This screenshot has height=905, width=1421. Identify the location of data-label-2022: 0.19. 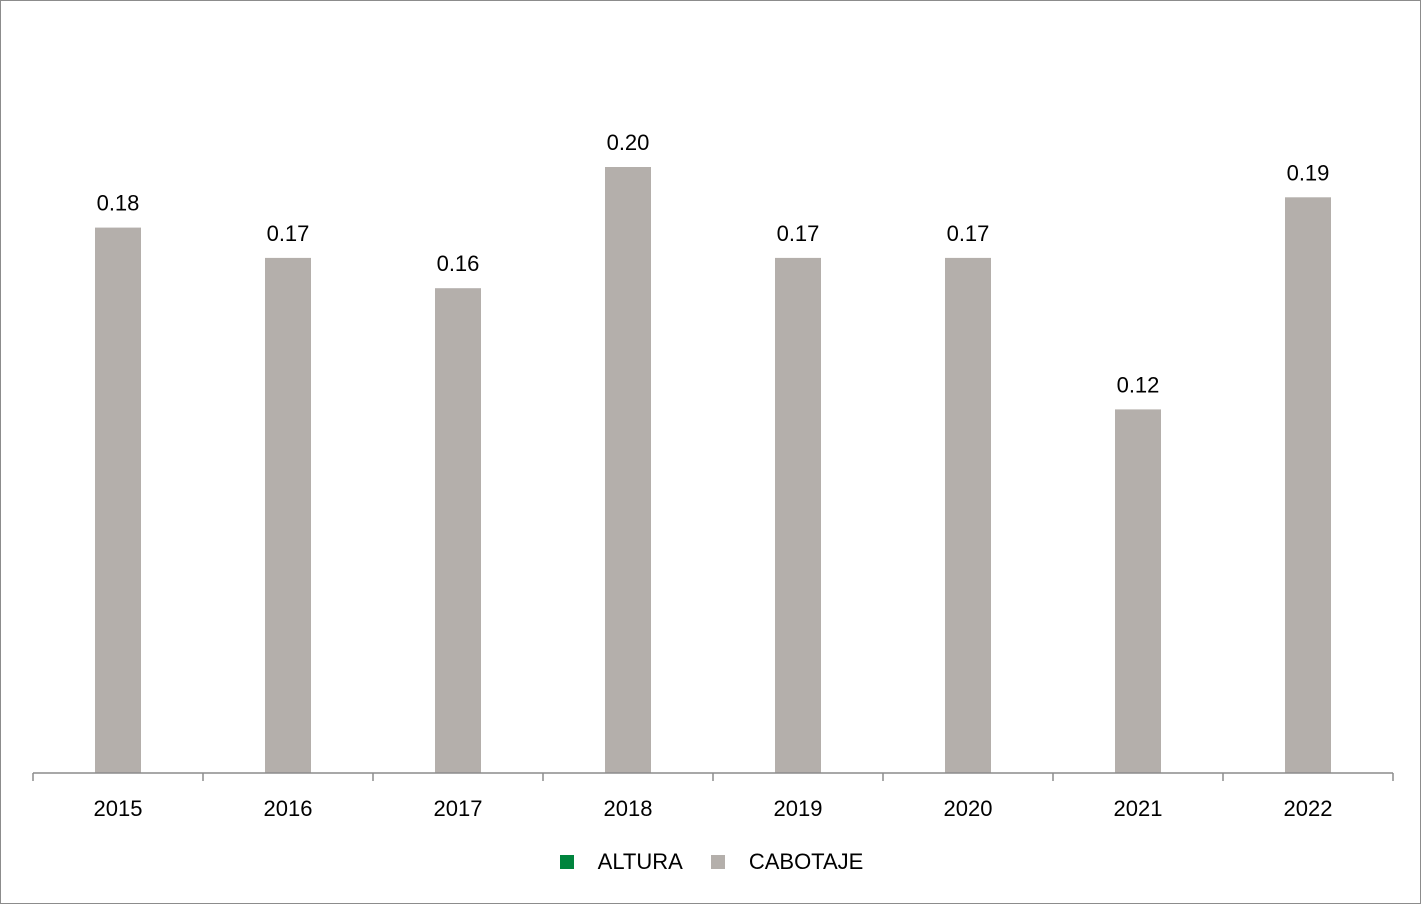
(1308, 172).